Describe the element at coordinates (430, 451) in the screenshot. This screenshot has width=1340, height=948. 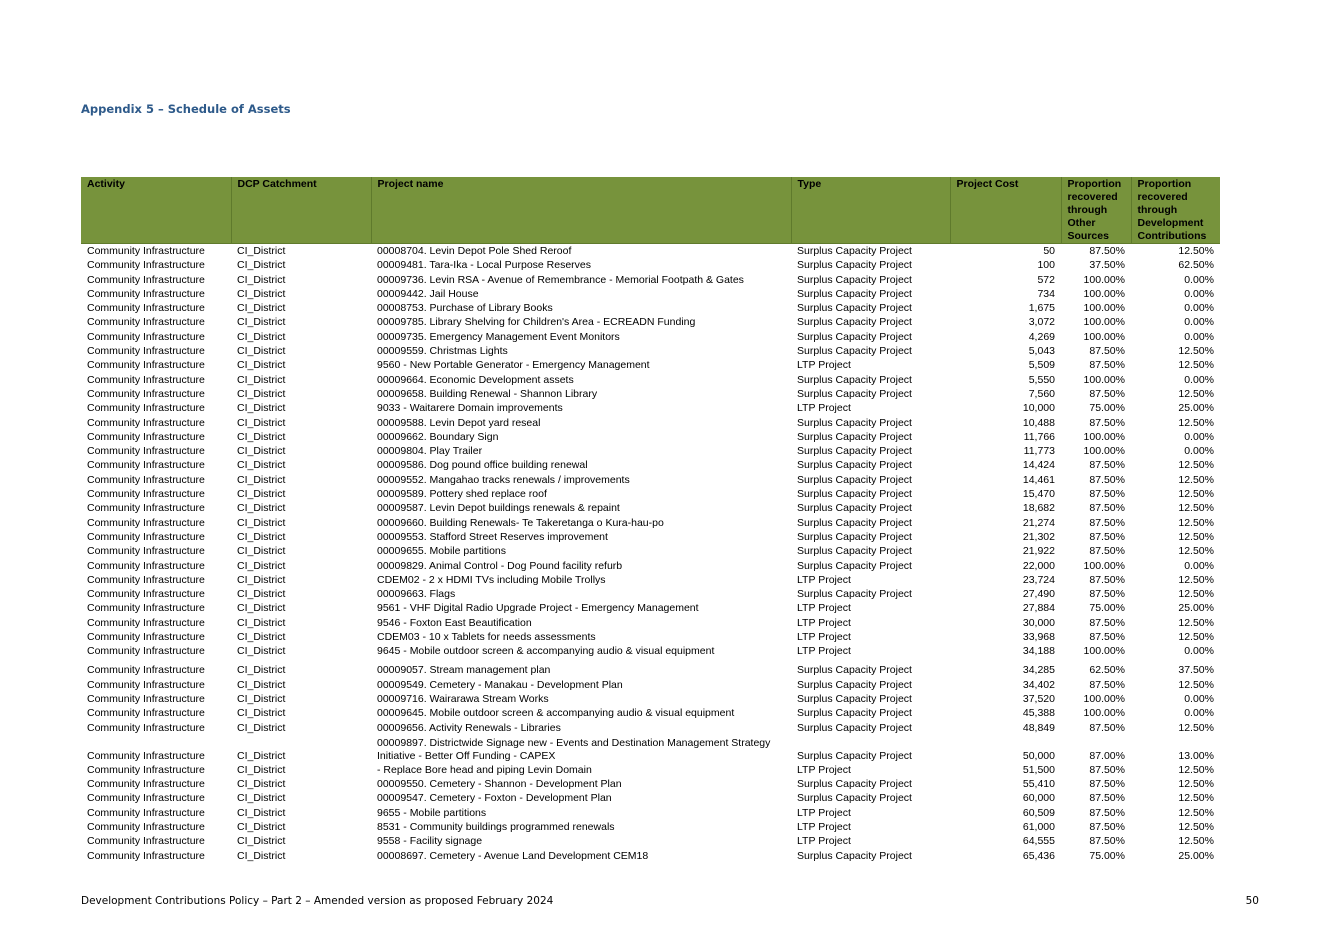
I see `project-name-cell: 00009804. Play Trailer` at that location.